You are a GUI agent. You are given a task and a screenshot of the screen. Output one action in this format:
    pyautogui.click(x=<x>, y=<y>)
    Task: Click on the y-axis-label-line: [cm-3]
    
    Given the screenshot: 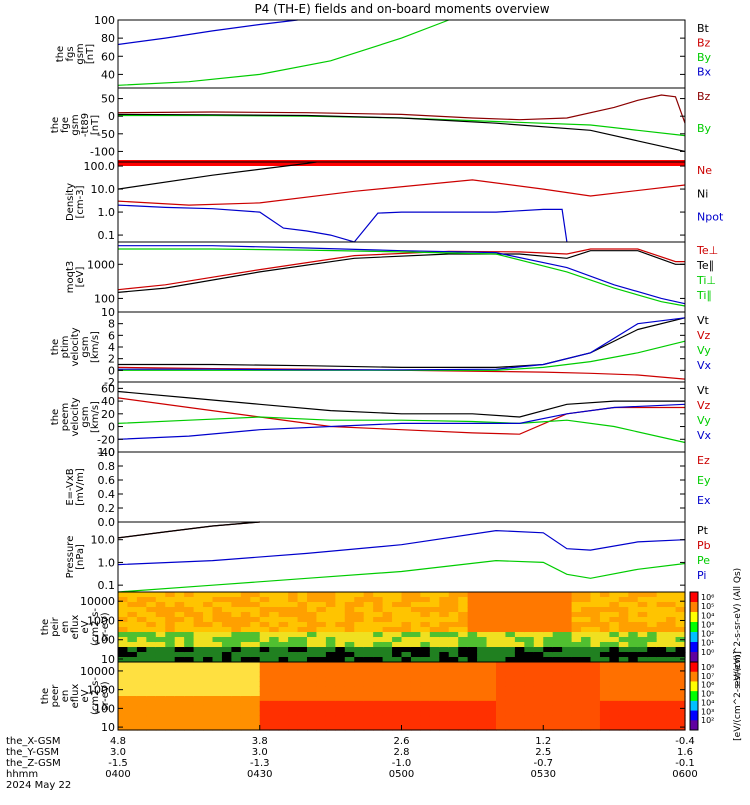 What is the action you would take?
    pyautogui.click(x=80, y=201)
    